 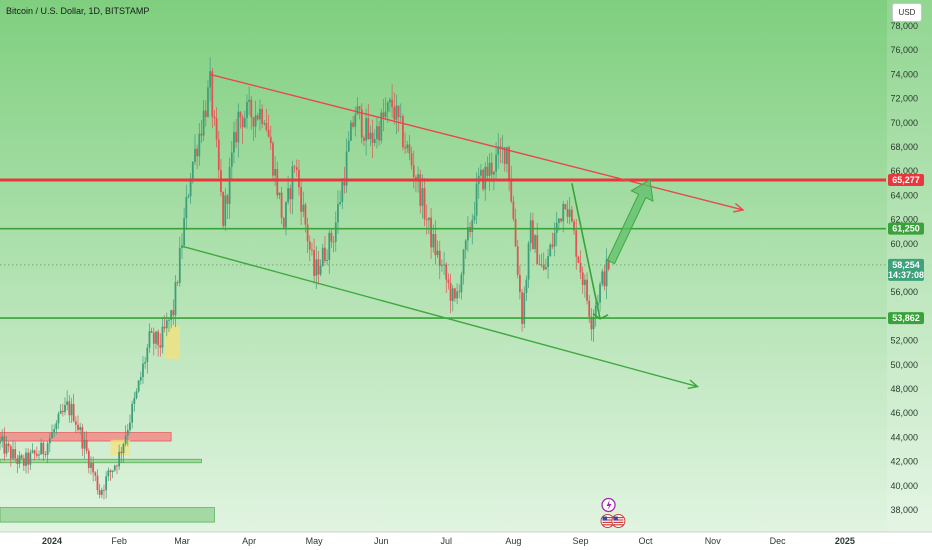 What do you see at coordinates (906, 179) in the screenshot?
I see `resistance-price-tag-bg` at bounding box center [906, 179].